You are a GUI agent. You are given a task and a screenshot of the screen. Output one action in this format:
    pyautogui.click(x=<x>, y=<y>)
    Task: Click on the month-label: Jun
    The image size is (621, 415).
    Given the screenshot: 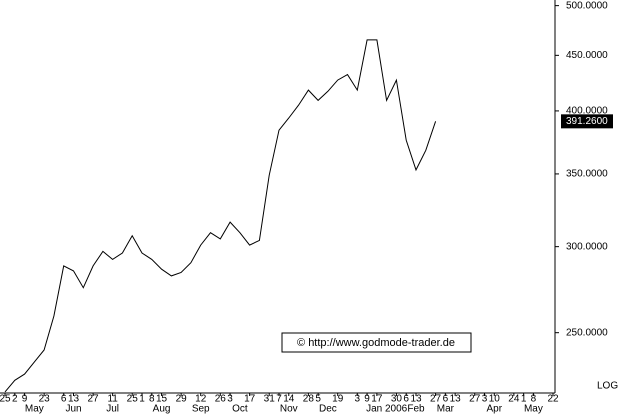 What is the action you would take?
    pyautogui.click(x=73, y=409)
    